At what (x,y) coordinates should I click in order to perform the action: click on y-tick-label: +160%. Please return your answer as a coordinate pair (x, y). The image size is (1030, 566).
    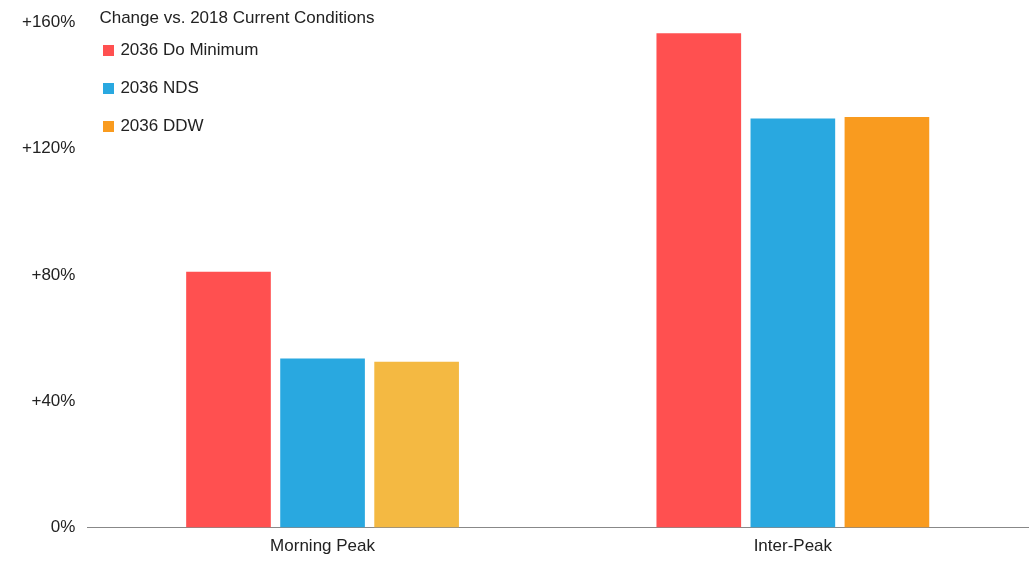
    Looking at the image, I should click on (48, 21).